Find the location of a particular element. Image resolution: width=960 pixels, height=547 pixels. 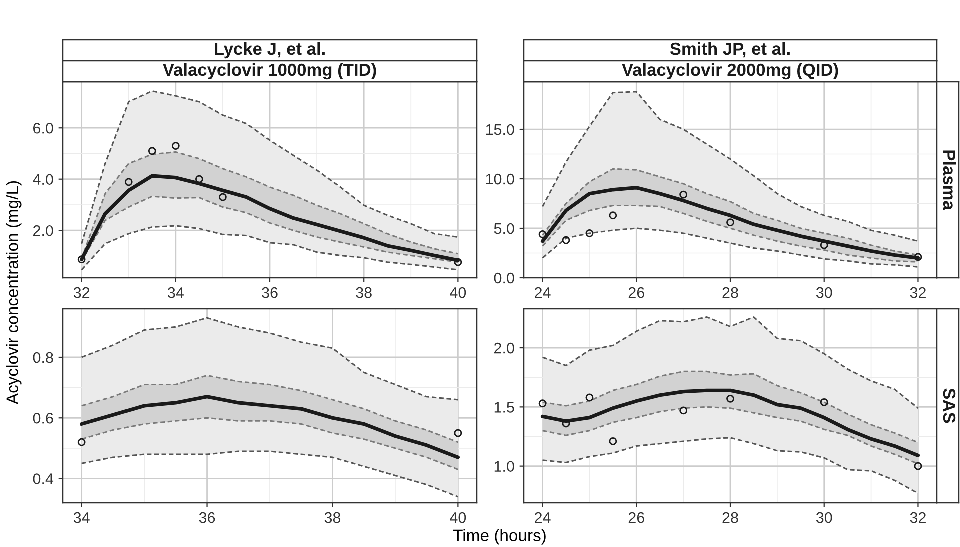

chart-subtitle: Valacyclovir 2000mg (QID) is located at coordinates (730, 71).